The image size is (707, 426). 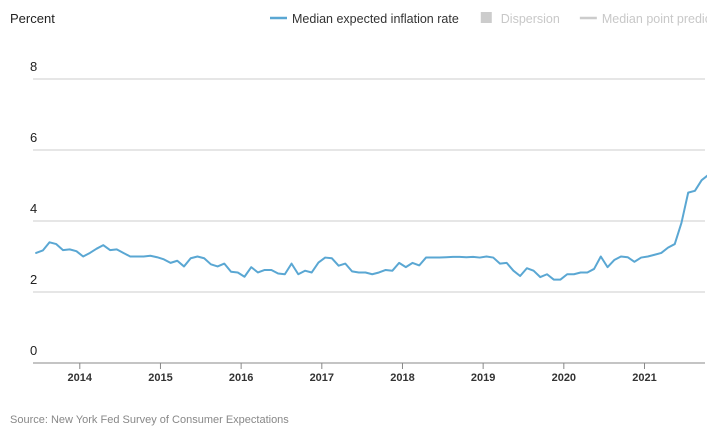 What do you see at coordinates (530, 19) in the screenshot?
I see `legend-label: Dispersion` at bounding box center [530, 19].